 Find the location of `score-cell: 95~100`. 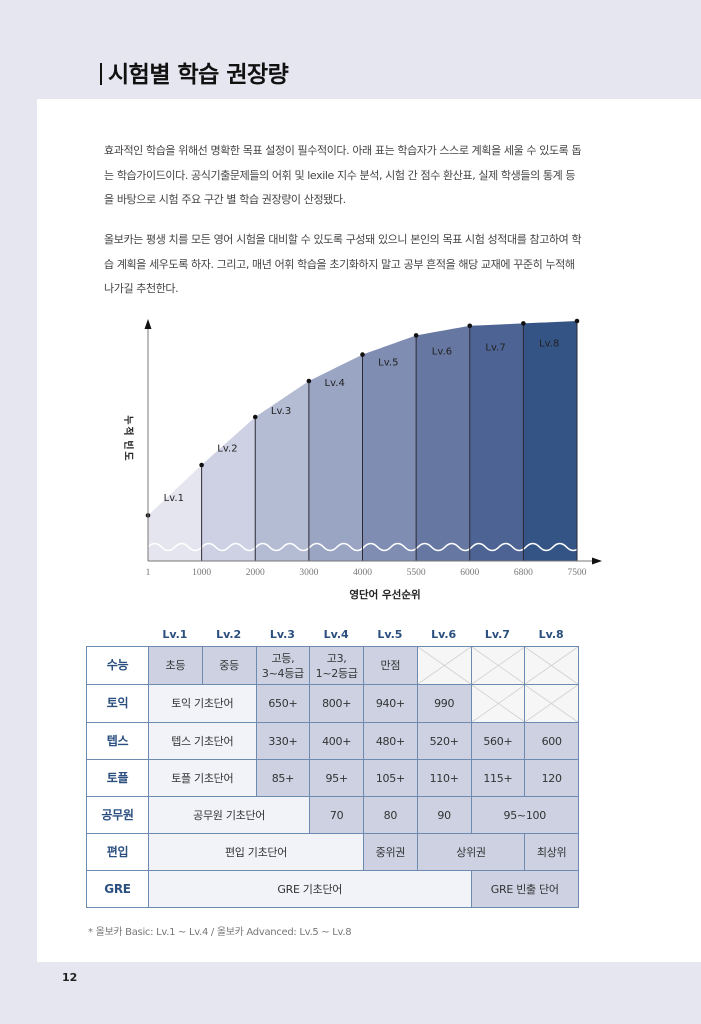

score-cell: 95~100 is located at coordinates (524, 815).